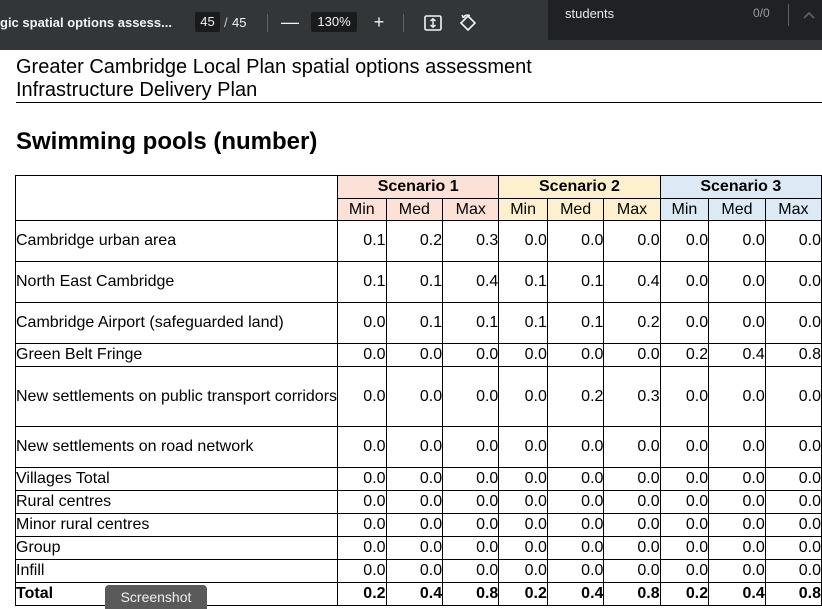  Describe the element at coordinates (156, 597) in the screenshot. I see `screenshot-tooltip: Screenshot` at that location.